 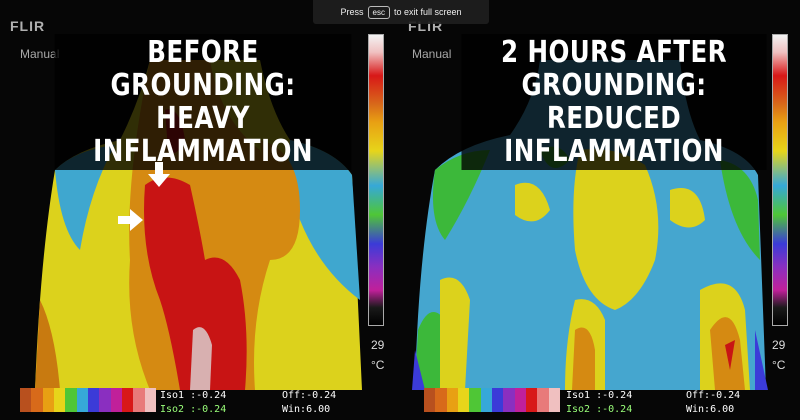 I want to click on right-arrow-icon, so click(x=130, y=220).